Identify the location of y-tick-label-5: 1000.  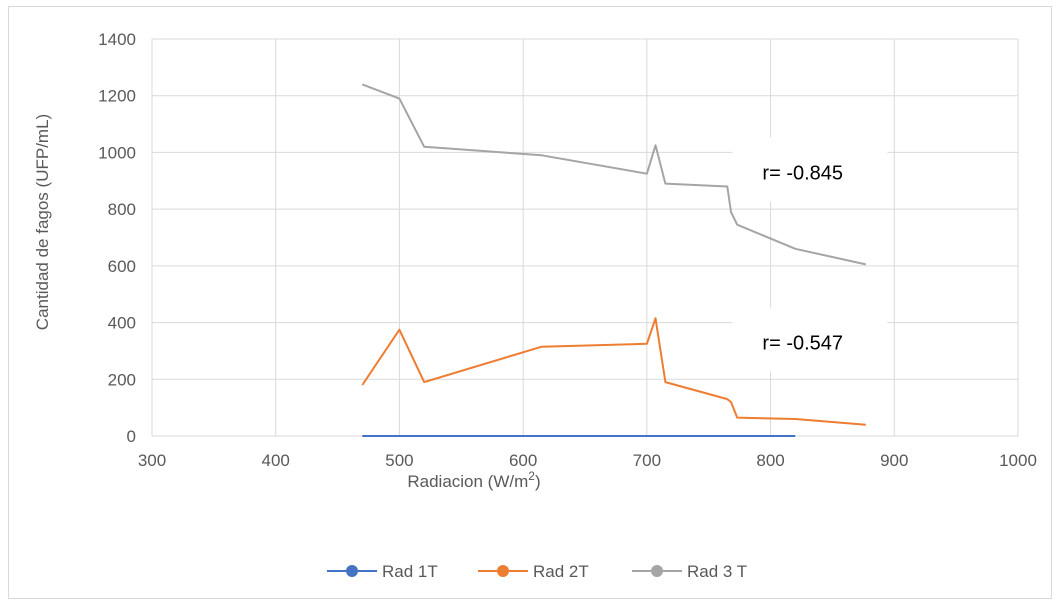
(117, 152).